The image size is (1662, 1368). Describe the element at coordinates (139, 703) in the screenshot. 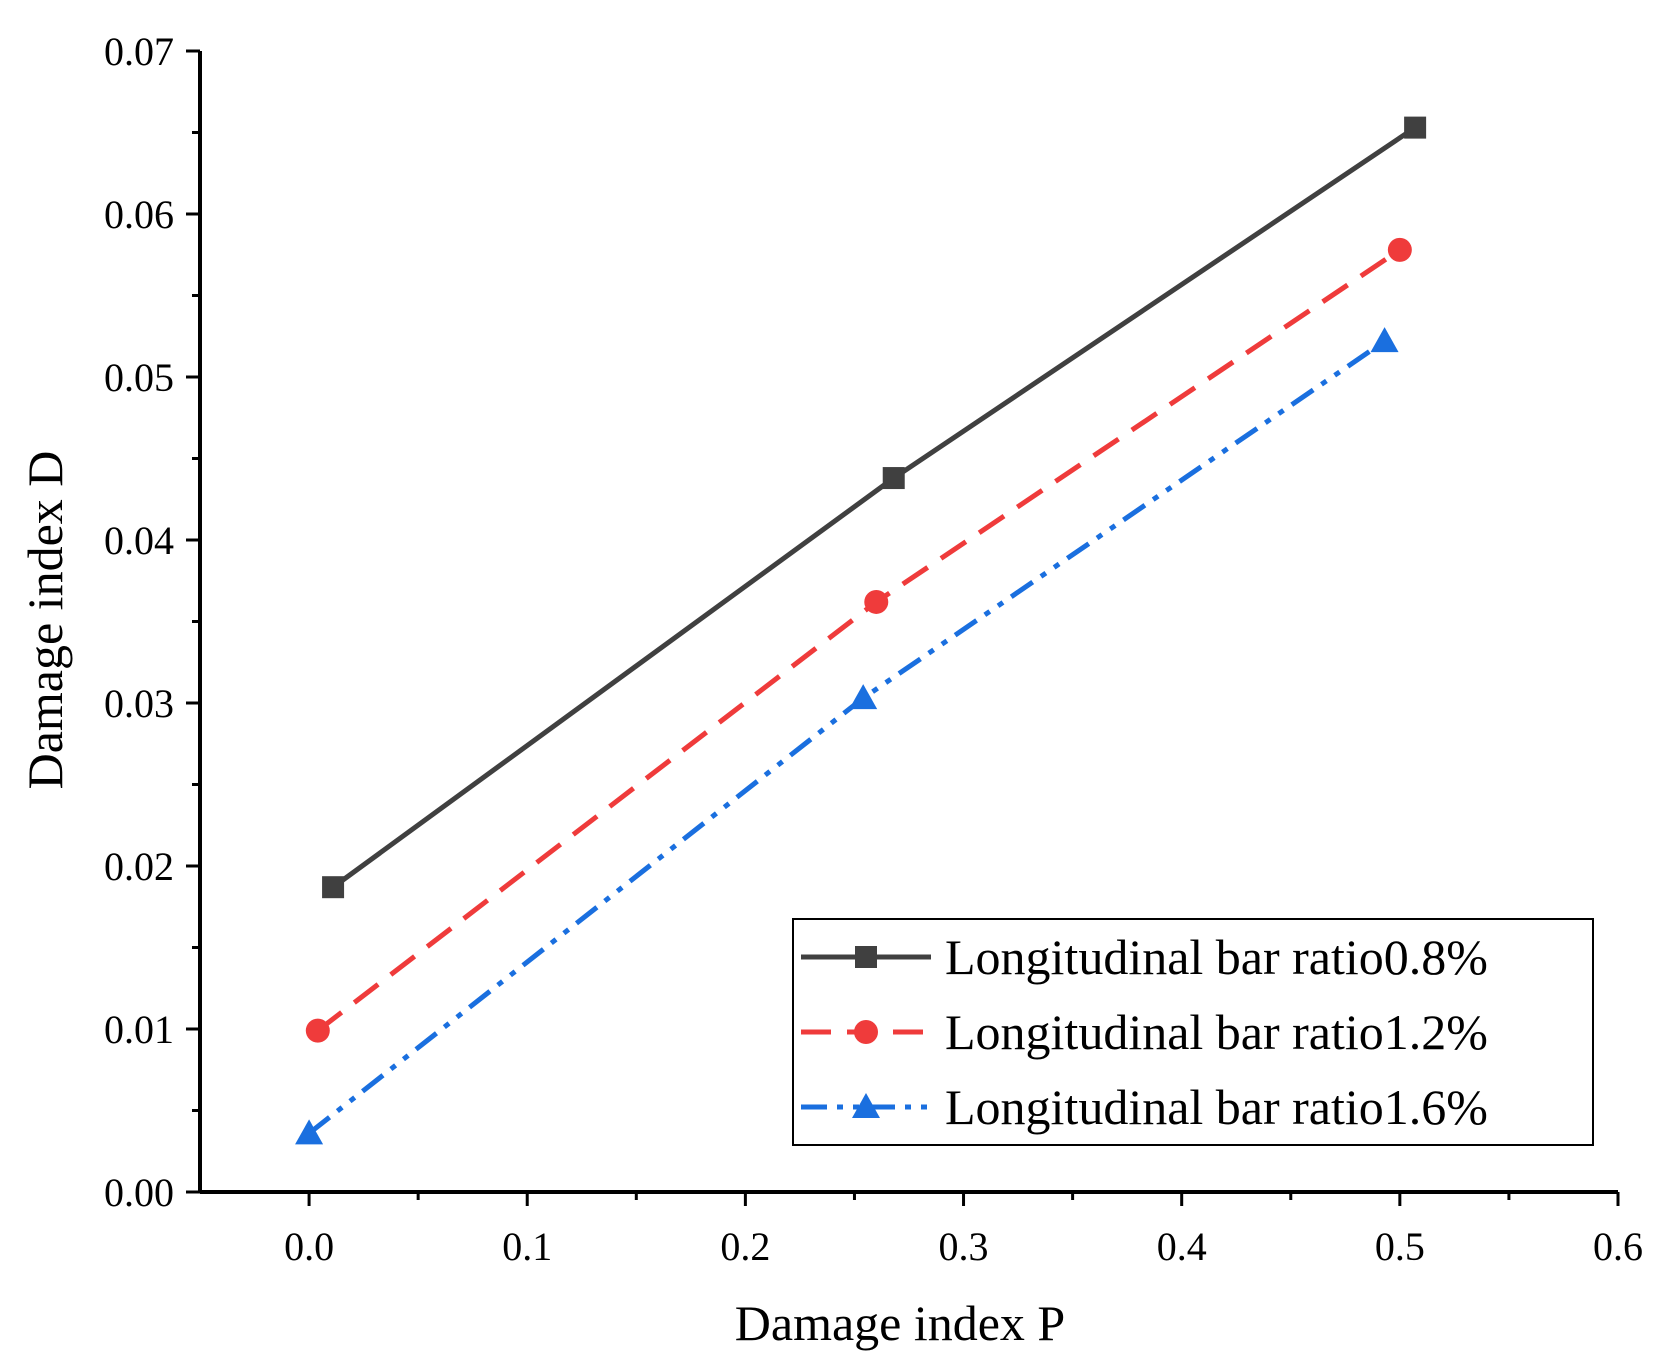

I see `y-tick-label: 0.03` at that location.